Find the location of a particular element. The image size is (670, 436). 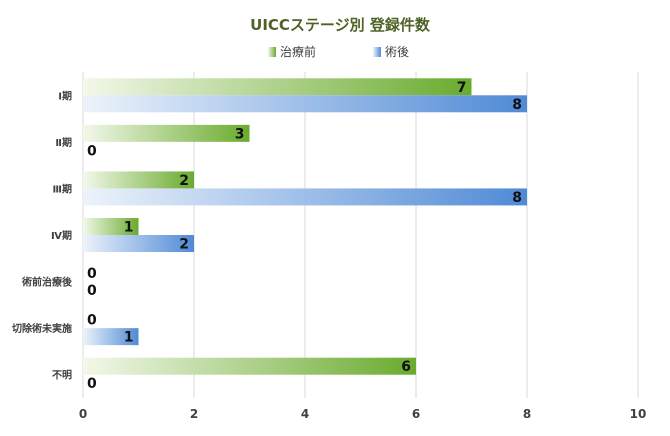

x-tick-label: 4 is located at coordinates (305, 414).